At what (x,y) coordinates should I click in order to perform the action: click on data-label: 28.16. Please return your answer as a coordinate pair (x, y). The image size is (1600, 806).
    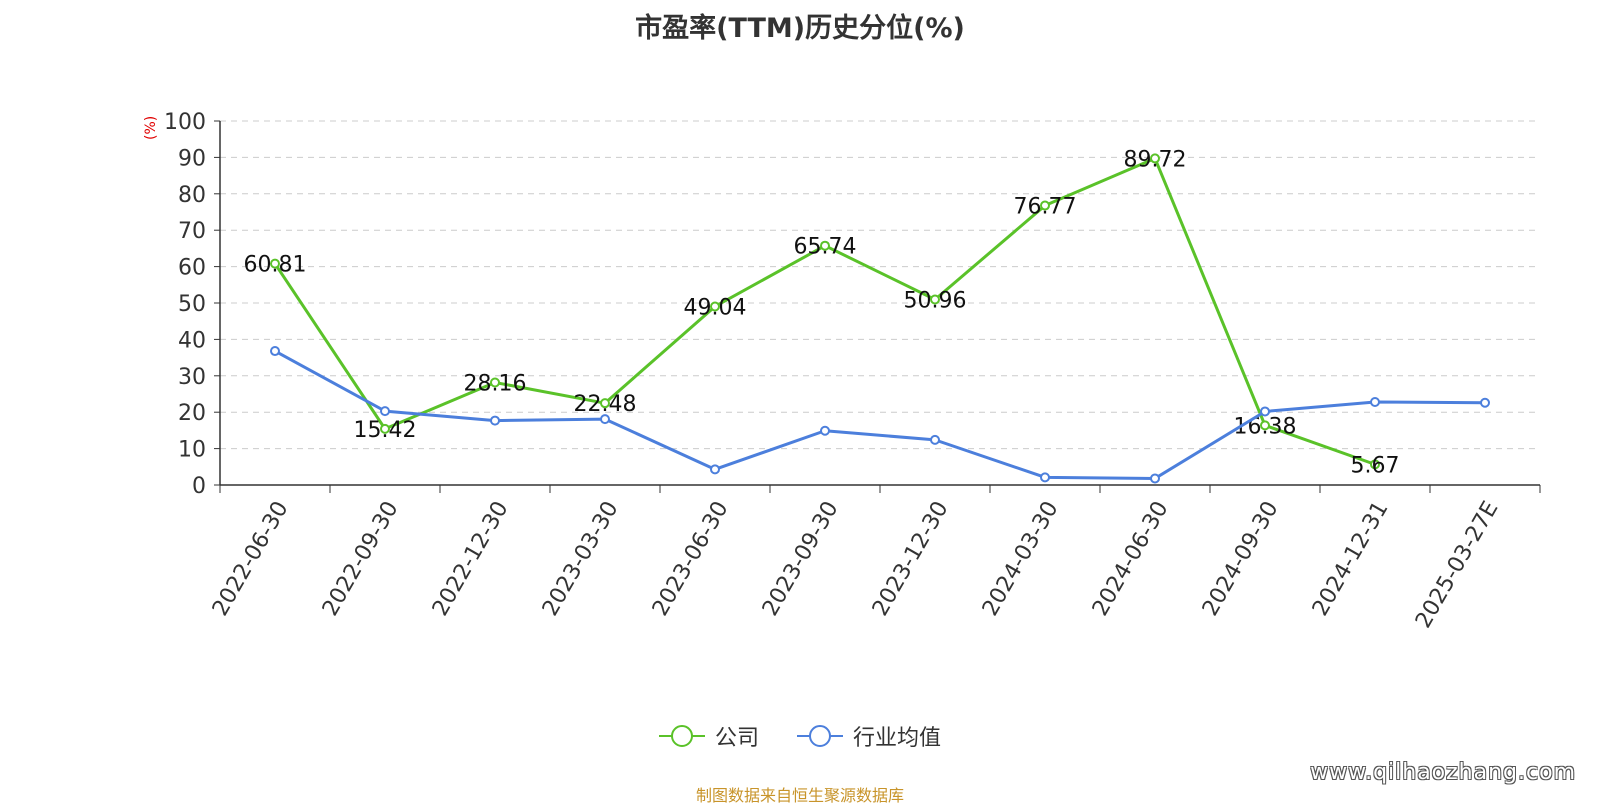
    Looking at the image, I should click on (495, 383).